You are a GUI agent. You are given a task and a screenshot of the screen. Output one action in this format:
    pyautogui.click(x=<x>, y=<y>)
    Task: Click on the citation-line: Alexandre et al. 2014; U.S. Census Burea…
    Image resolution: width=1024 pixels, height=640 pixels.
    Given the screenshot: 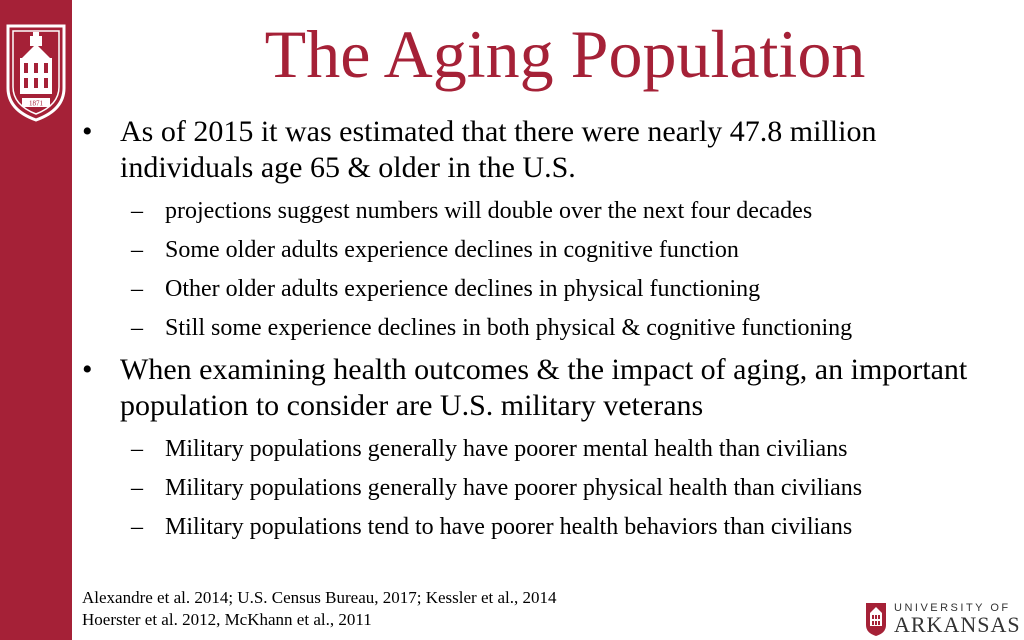 What is the action you would take?
    pyautogui.click(x=319, y=597)
    